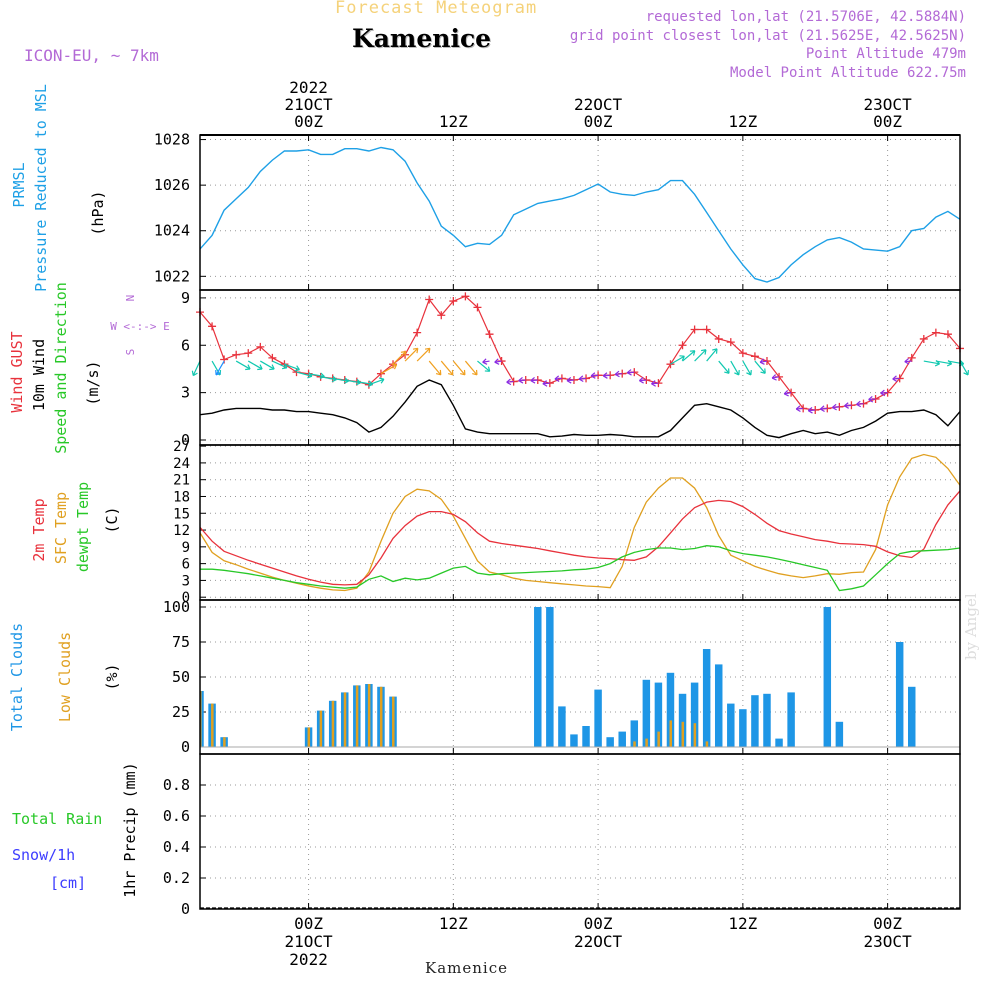 Image resolution: width=1000 pixels, height=1000 pixels. What do you see at coordinates (453, 923) in the screenshot?
I see `bottom-time-label: 12Z` at bounding box center [453, 923].